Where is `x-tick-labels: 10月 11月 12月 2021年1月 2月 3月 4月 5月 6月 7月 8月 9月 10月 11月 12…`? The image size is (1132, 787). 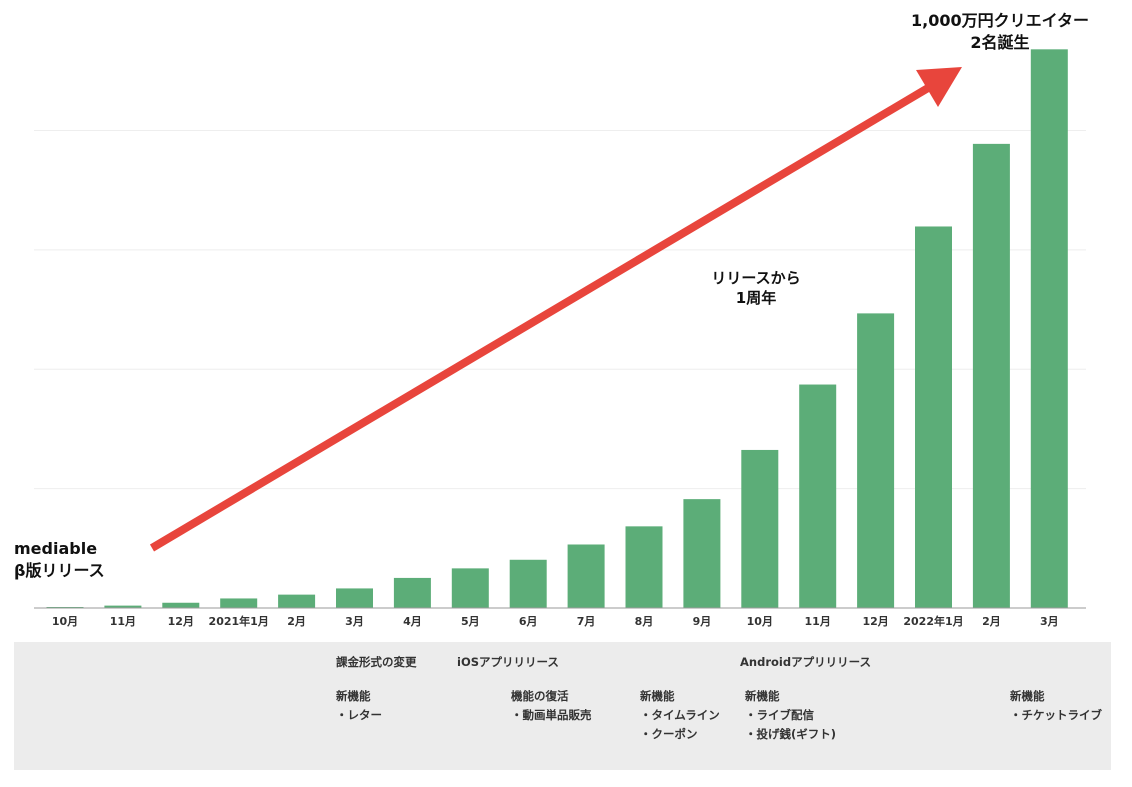 x-tick-labels: 10月 11月 12月 2021年1月 2月 3月 4月 5月 6月 7月 8月 9月 10月 11月 12… is located at coordinates (555, 621).